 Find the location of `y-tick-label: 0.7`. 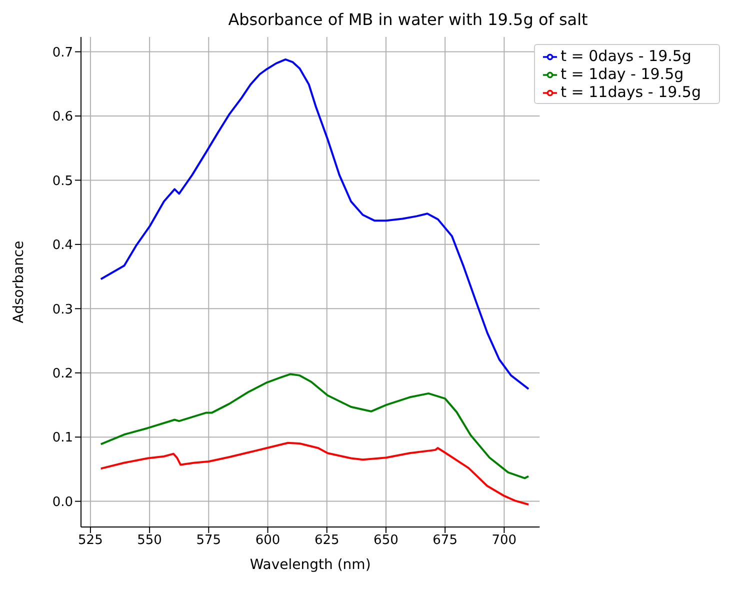

y-tick-label: 0.7 is located at coordinates (62, 52).